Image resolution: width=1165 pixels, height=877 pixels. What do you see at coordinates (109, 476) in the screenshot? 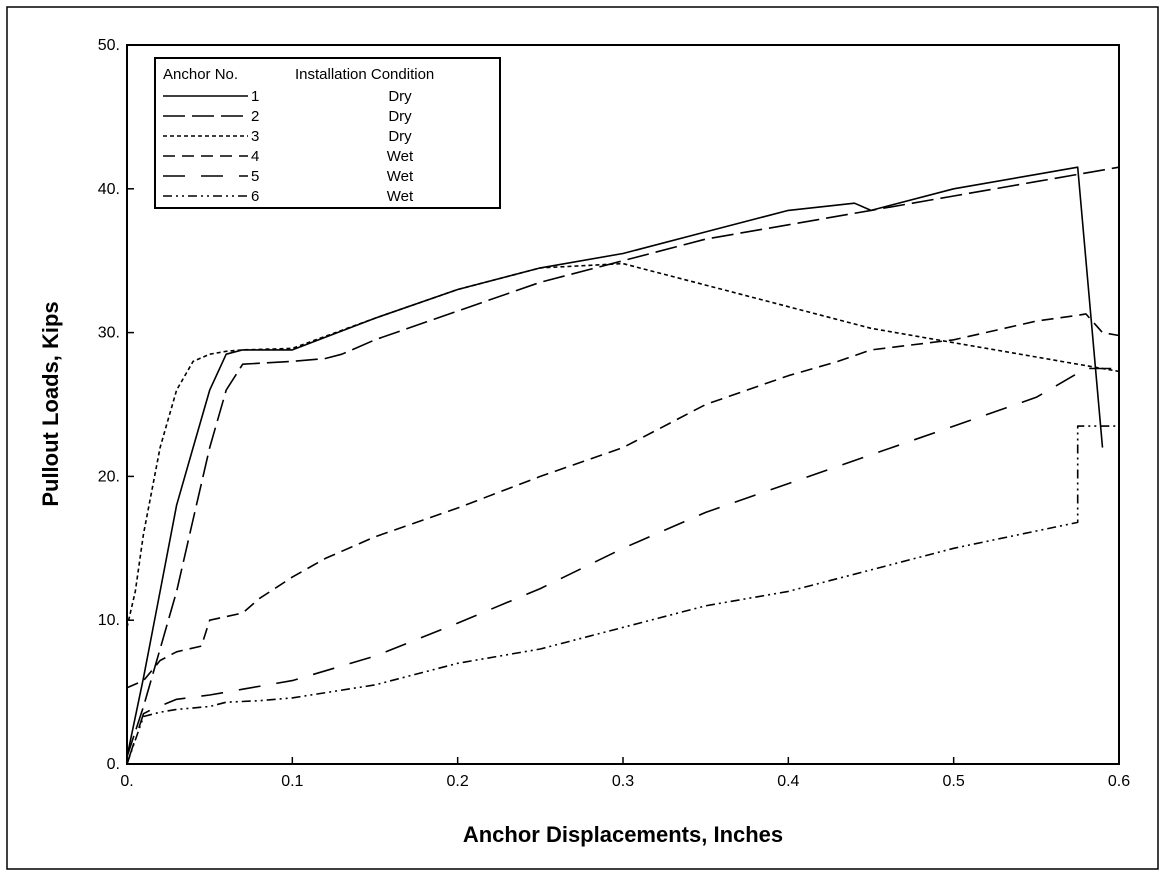
I see `y-tick-label: 20.` at bounding box center [109, 476].